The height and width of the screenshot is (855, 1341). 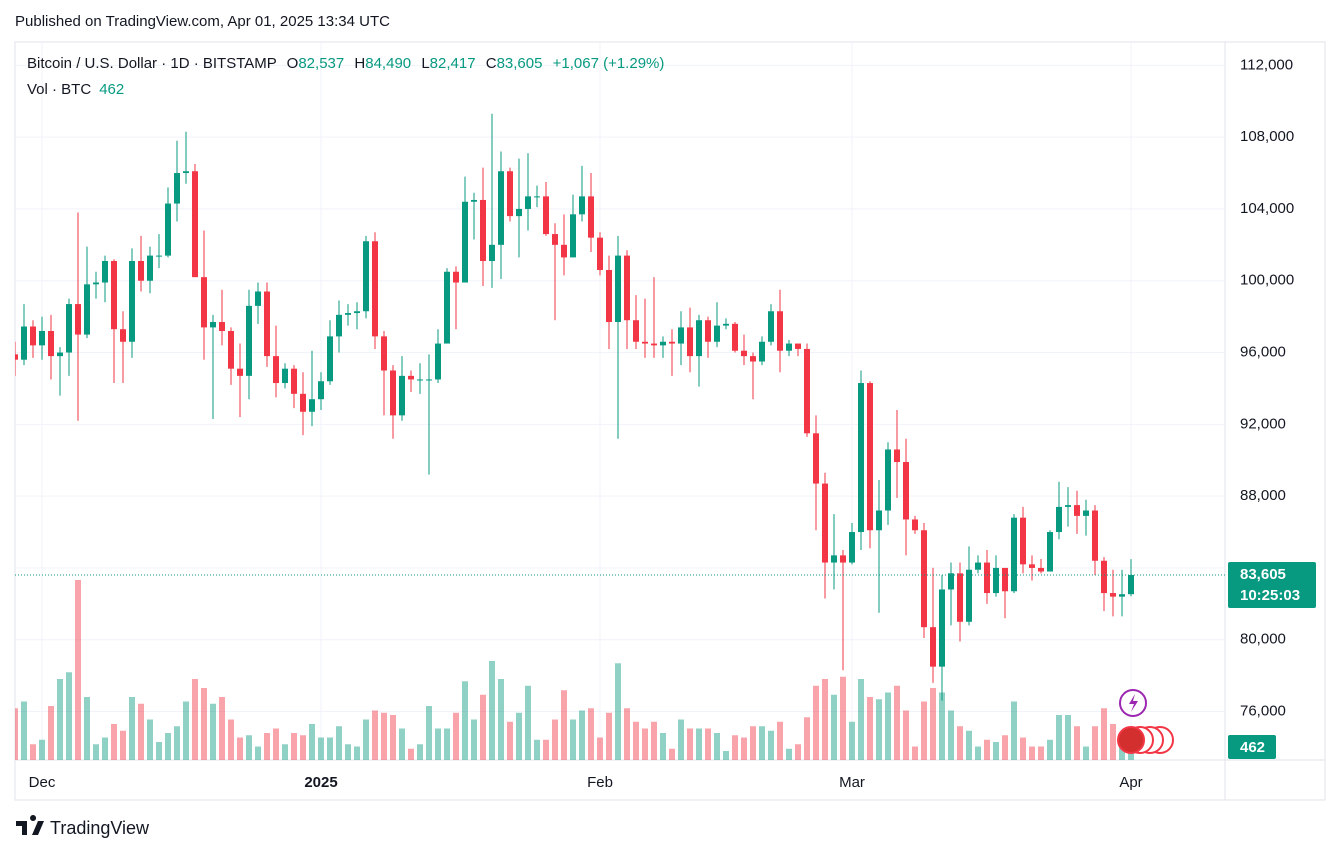 What do you see at coordinates (152, 63) in the screenshot?
I see `symbol: Bitcoin / U.S. Dollar · 1D · BITSTAMP` at bounding box center [152, 63].